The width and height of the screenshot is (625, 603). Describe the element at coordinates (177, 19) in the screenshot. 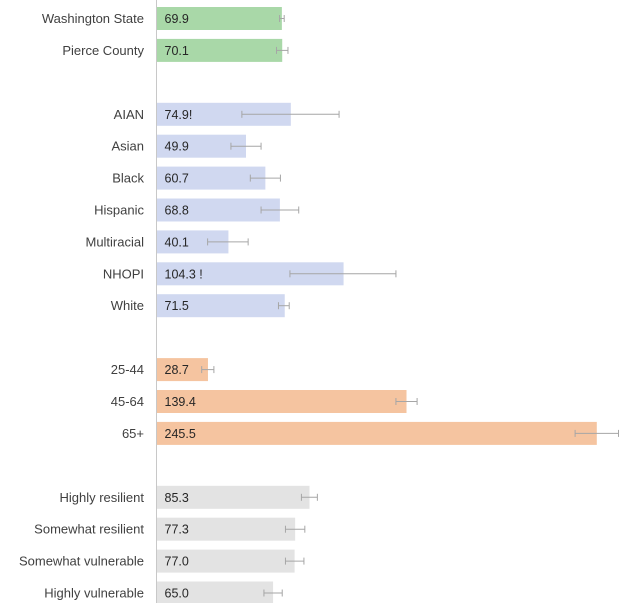

I see `data-label: 69.9` at that location.